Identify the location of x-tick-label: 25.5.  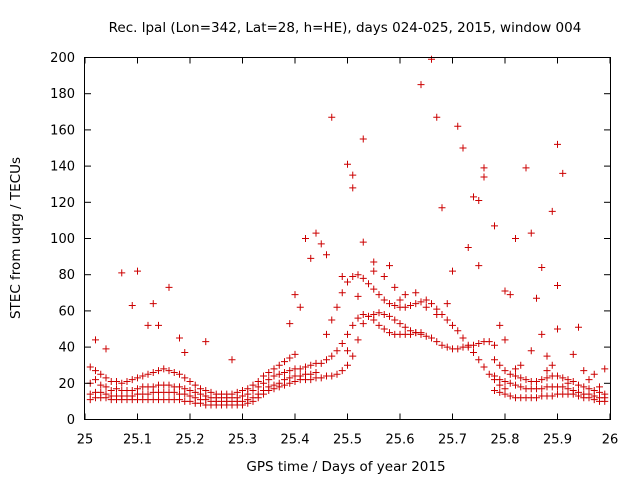
(347, 440).